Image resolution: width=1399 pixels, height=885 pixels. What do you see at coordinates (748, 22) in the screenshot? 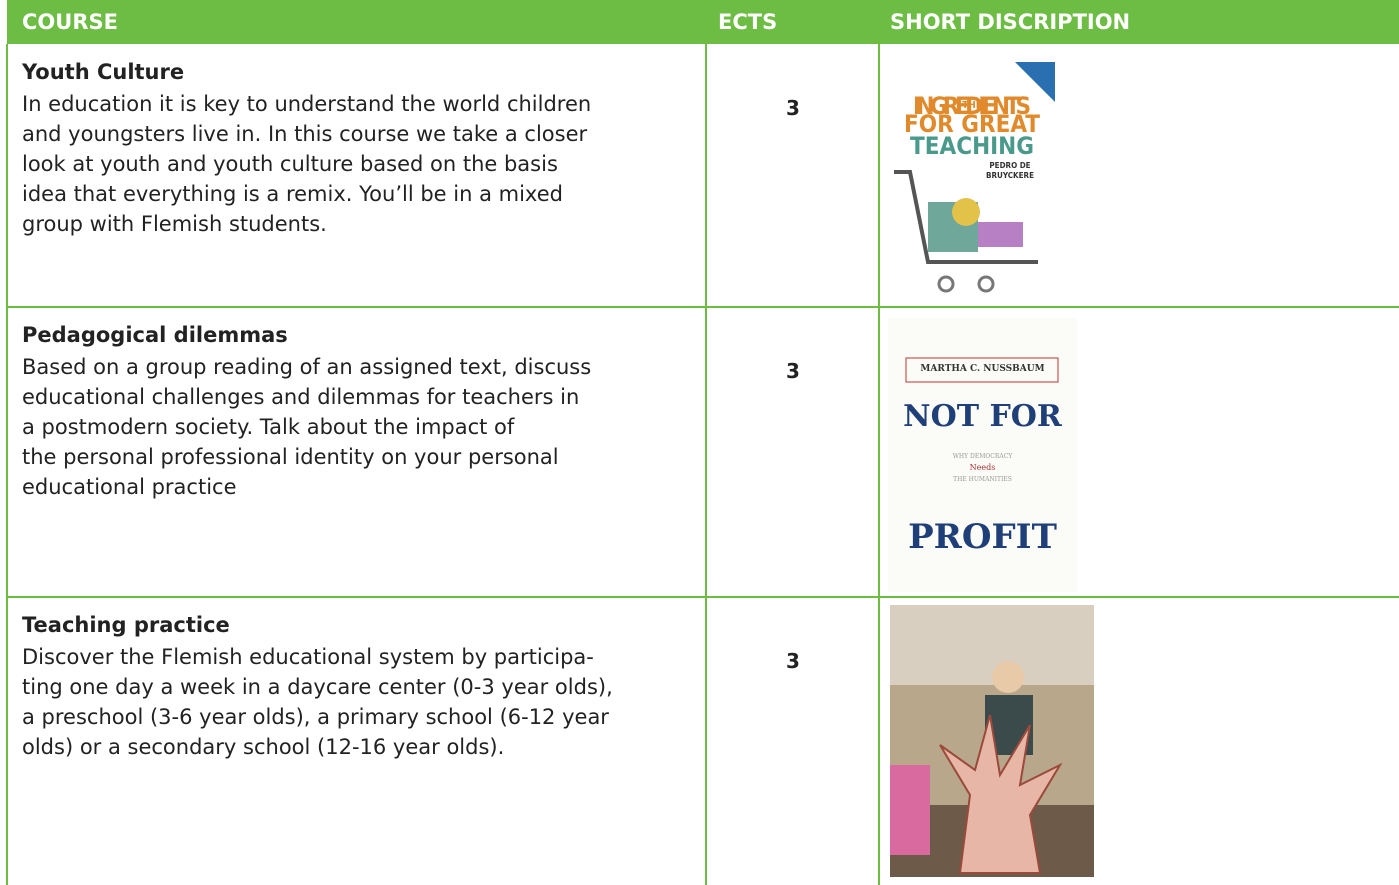
I see `header-ects: ECTS` at bounding box center [748, 22].